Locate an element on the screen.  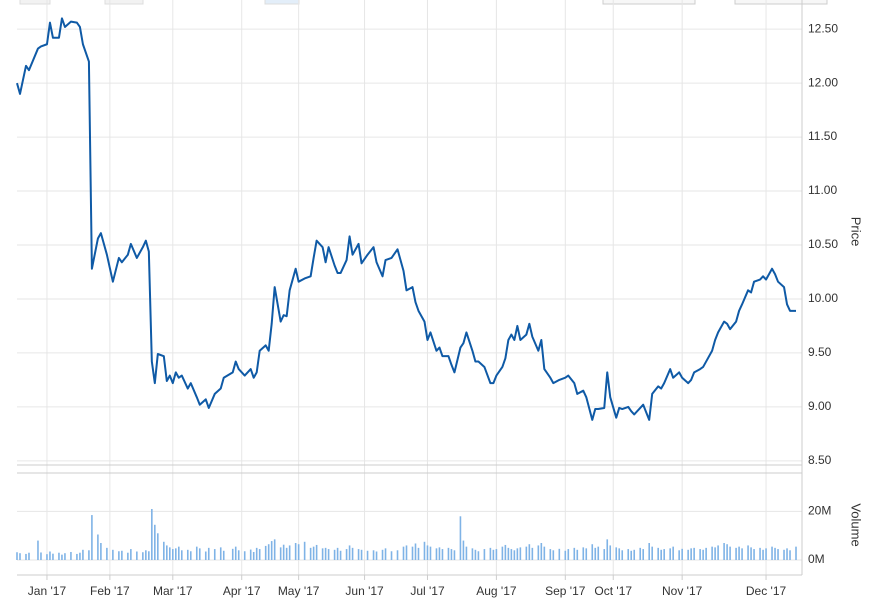
x-tick-label: Oct '17 is located at coordinates (613, 591).